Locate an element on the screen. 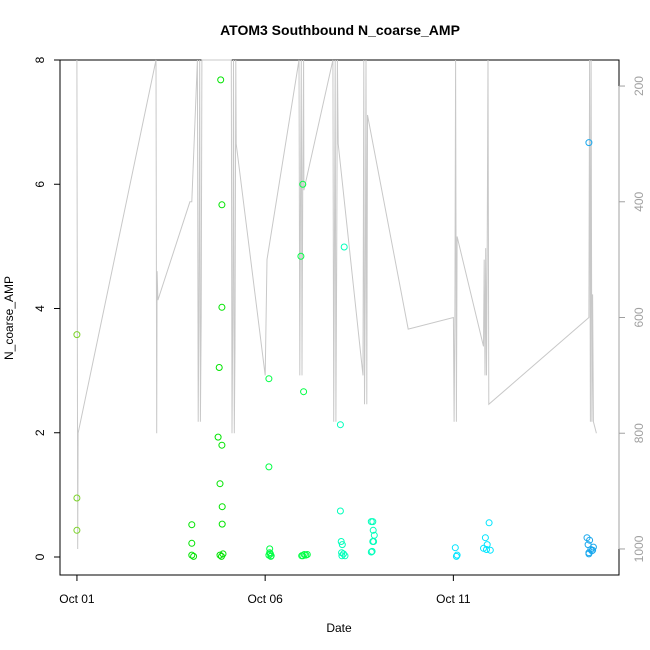 This screenshot has height=650, width=650. x-tick-label: Oct 01 is located at coordinates (77, 599).